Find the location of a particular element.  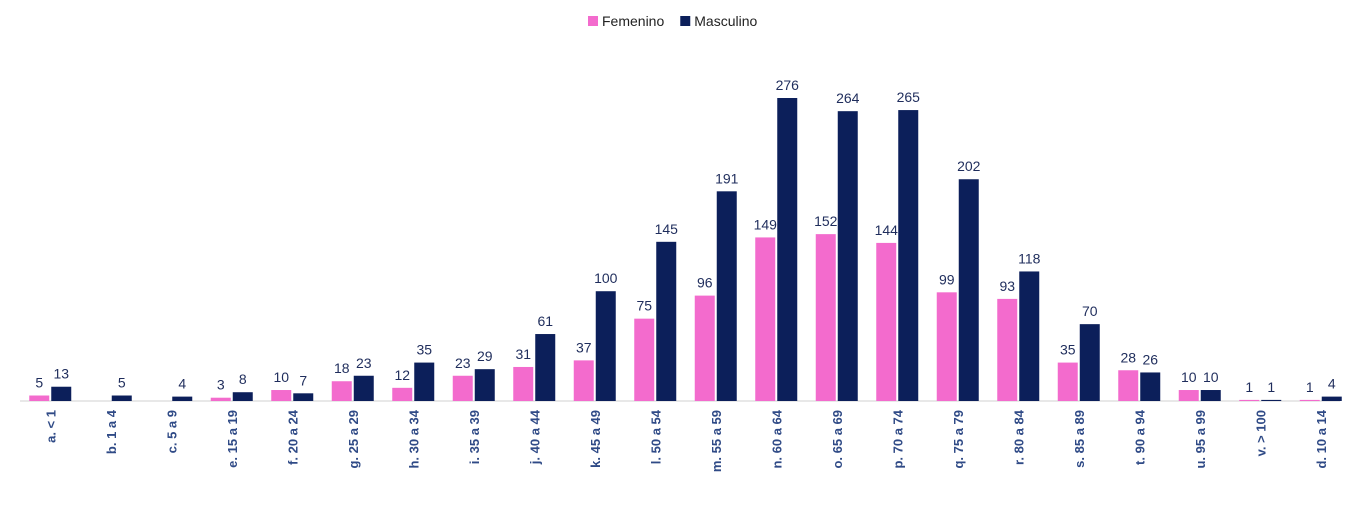

x-tick-label: o. 65 a 69 is located at coordinates (837, 439).